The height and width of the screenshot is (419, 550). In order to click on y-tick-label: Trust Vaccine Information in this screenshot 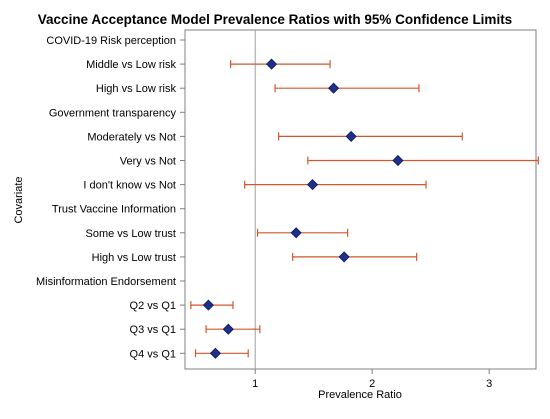, I will do `click(114, 210)`.